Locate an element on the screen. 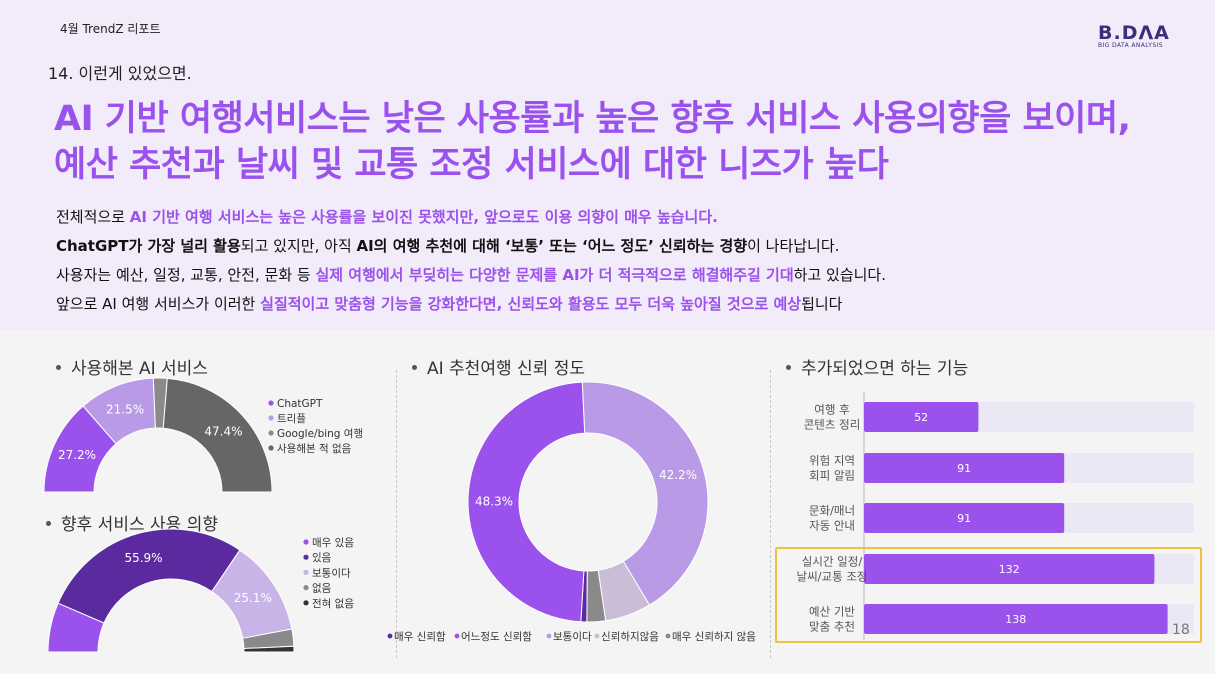 Image resolution: width=1215 pixels, height=674 pixels. summary-text-plain: 됩니다 is located at coordinates (822, 304).